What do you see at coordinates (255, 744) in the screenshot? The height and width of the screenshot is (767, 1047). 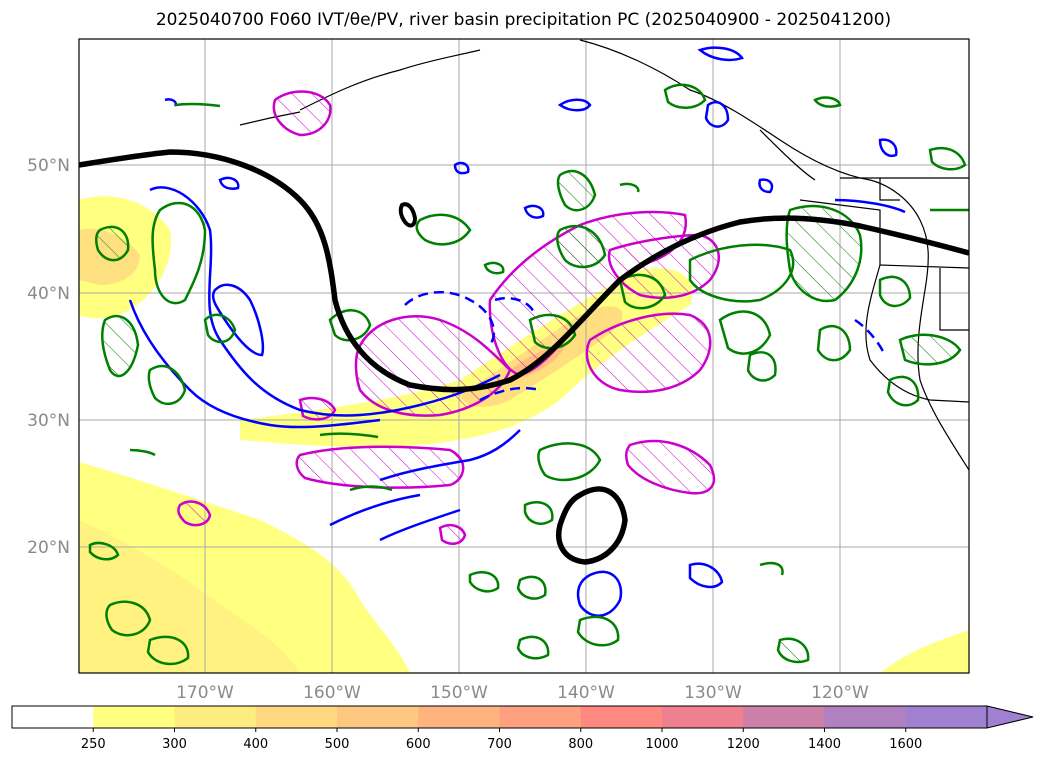 I see `colorbar-tick-label: 400` at bounding box center [255, 744].